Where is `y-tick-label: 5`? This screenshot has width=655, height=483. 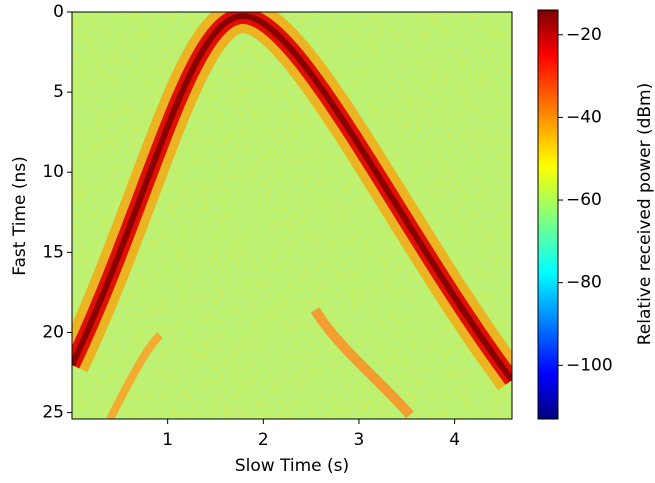
y-tick-label: 5 is located at coordinates (58, 92).